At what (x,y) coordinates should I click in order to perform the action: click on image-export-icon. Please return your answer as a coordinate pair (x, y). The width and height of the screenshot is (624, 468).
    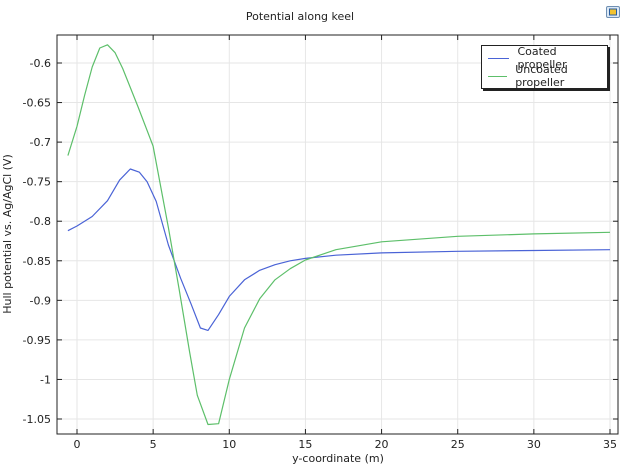
    Looking at the image, I should click on (613, 12).